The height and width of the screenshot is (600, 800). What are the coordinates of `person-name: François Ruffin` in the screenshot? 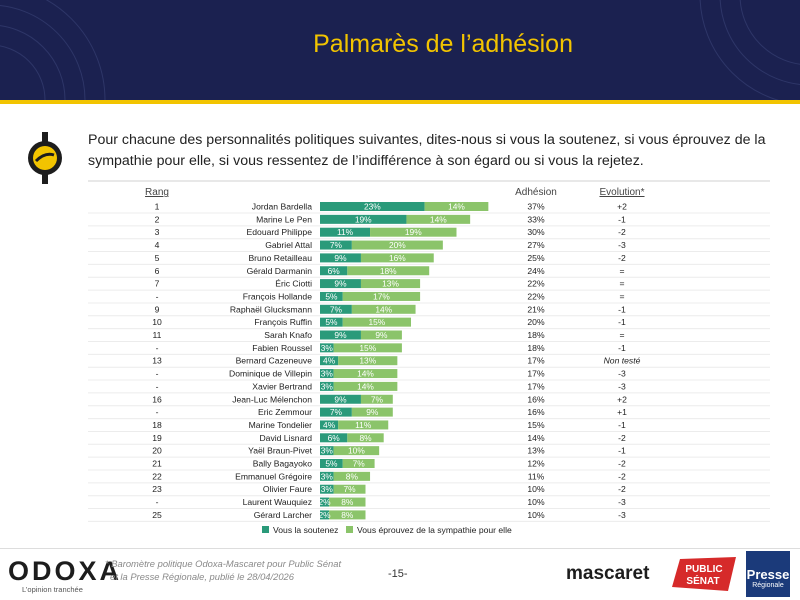 It's located at (283, 322).